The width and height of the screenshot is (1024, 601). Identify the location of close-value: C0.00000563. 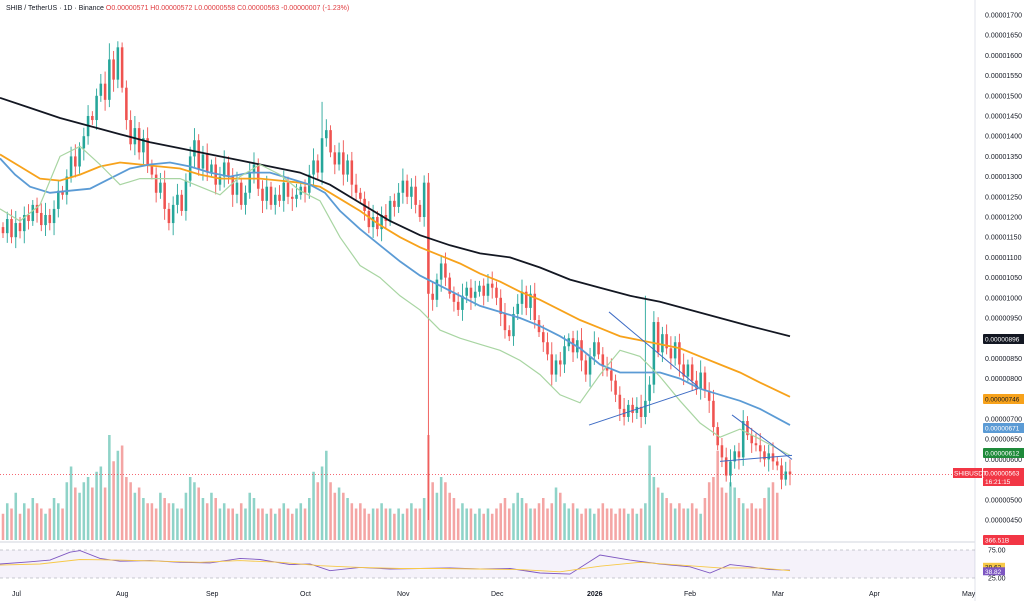
(258, 8).